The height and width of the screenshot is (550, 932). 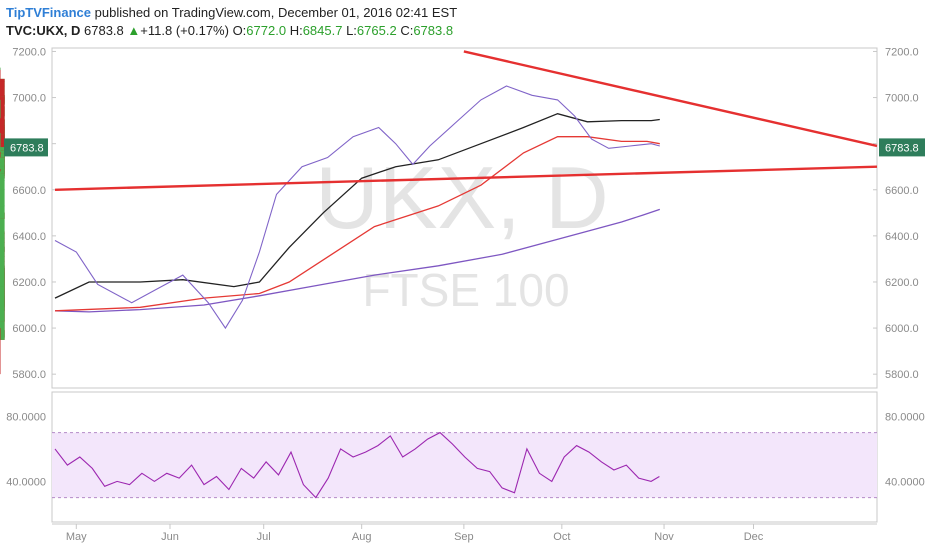 What do you see at coordinates (905, 417) in the screenshot?
I see `rsi-tick-label-right: 80.0000` at bounding box center [905, 417].